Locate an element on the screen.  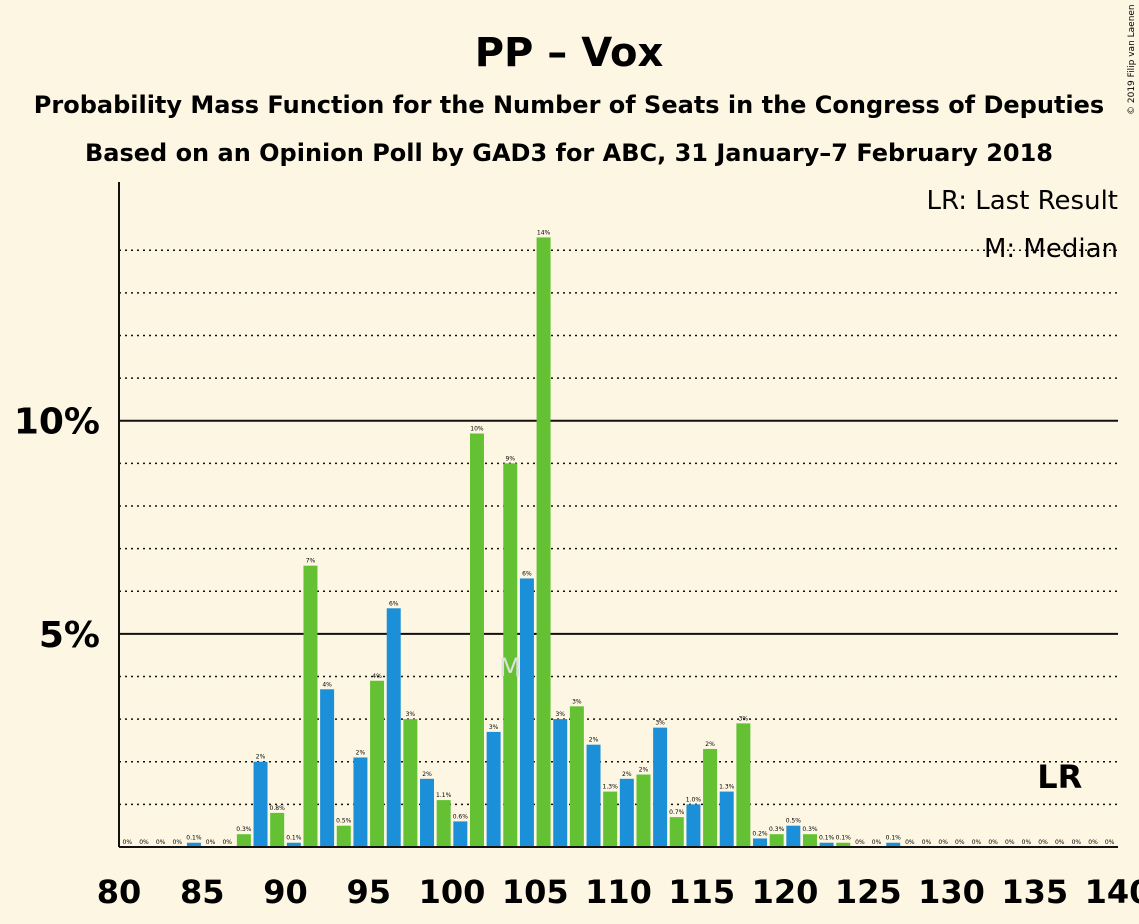
bar-label-seat-94: 0.5% is located at coordinates (344, 821).